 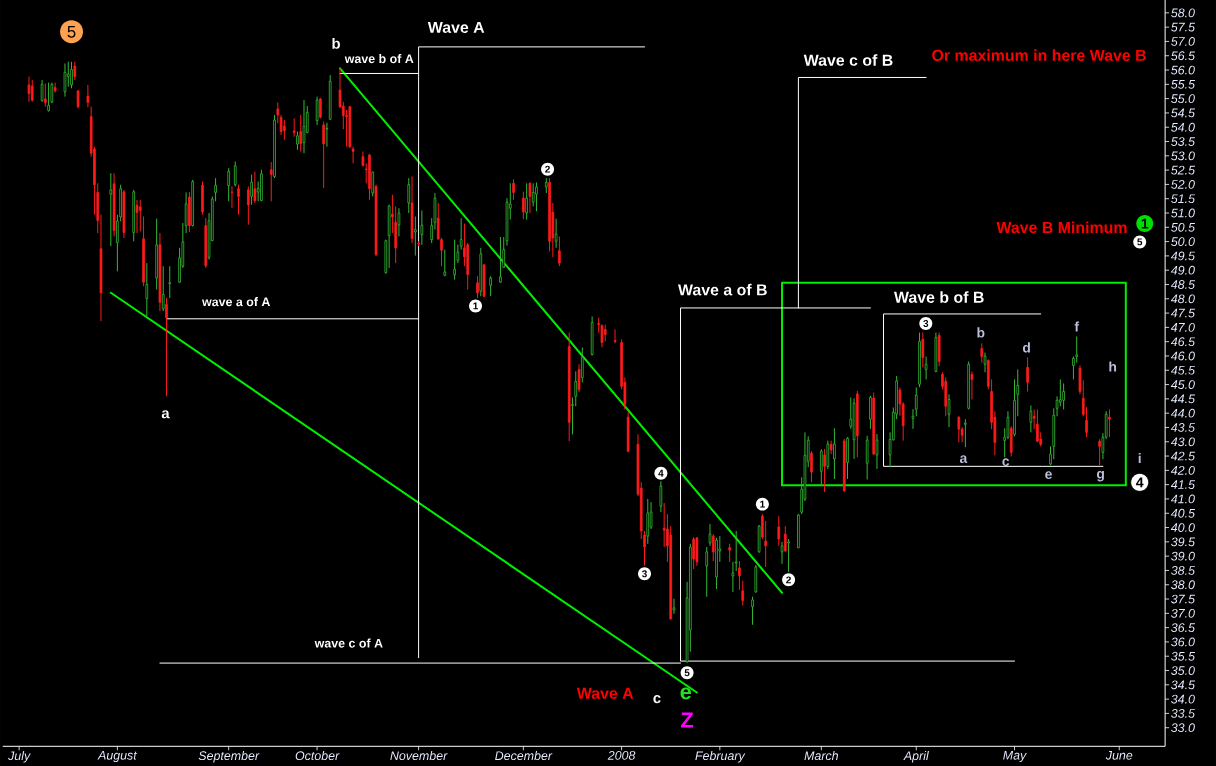 What do you see at coordinates (1183, 699) in the screenshot?
I see `y-tick-label: 34.0` at bounding box center [1183, 699].